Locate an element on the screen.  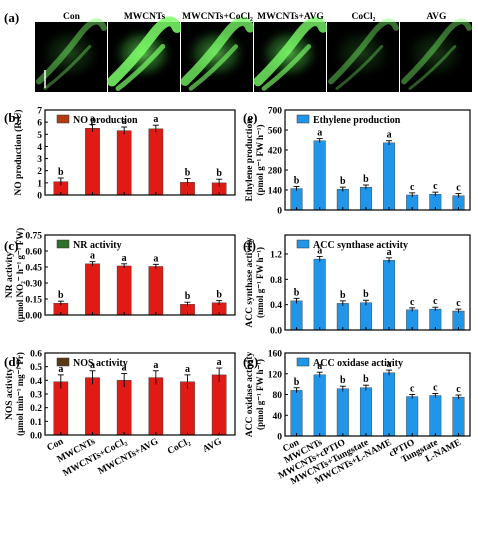
y-tick-label: 7 is located at coordinates (39, 112).